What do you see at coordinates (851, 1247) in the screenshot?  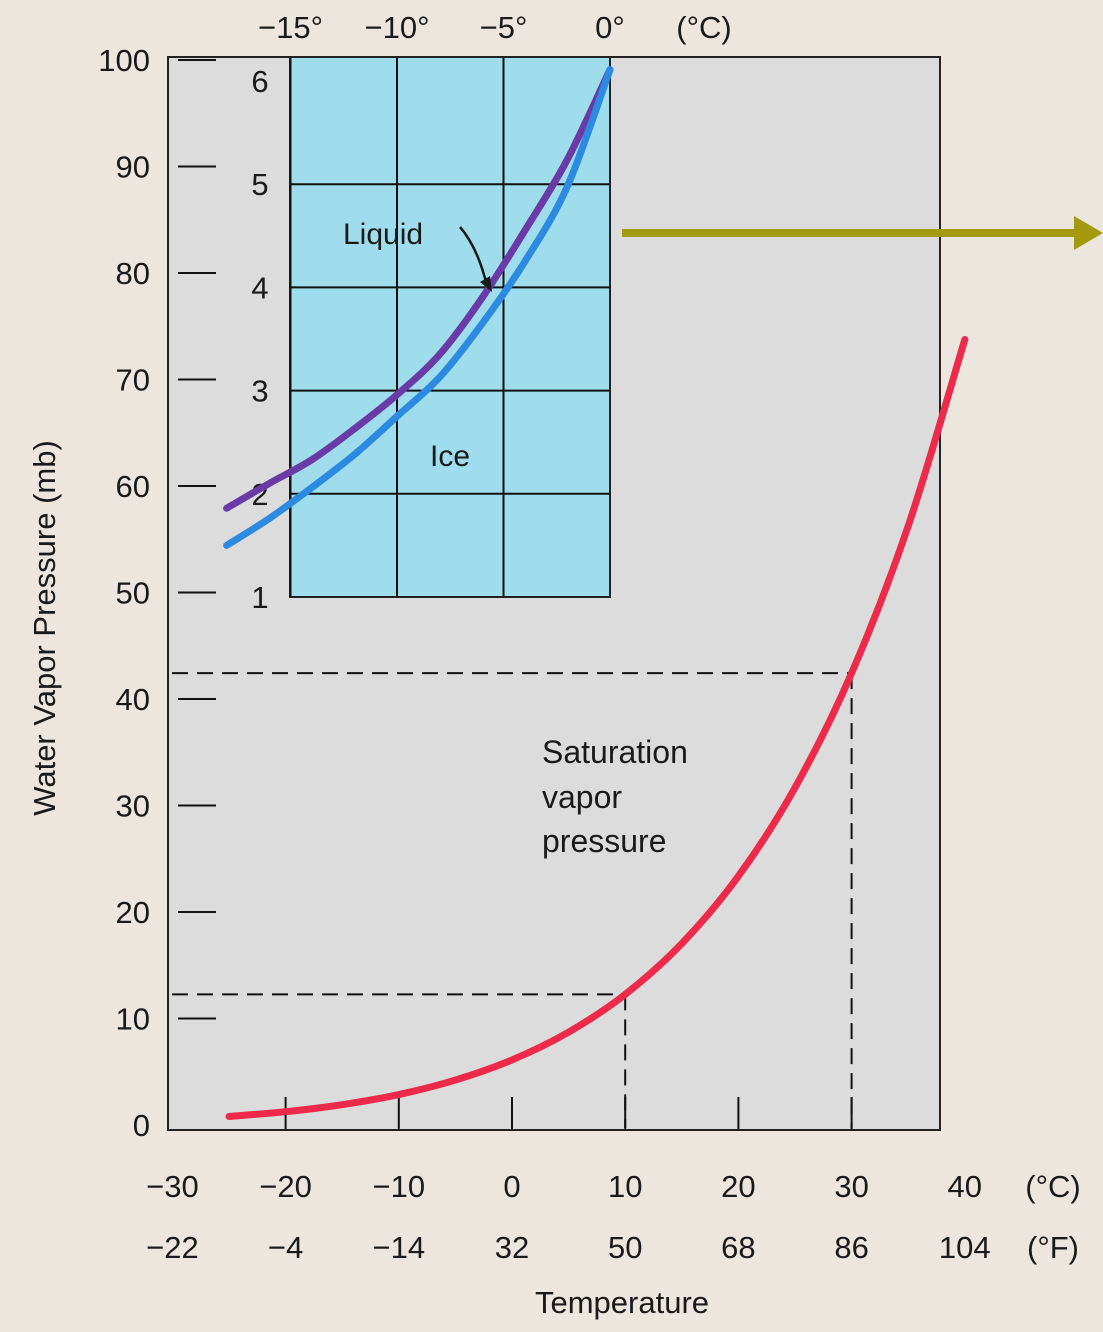 I see `x-tick-label-fahrenheit: 86` at bounding box center [851, 1247].